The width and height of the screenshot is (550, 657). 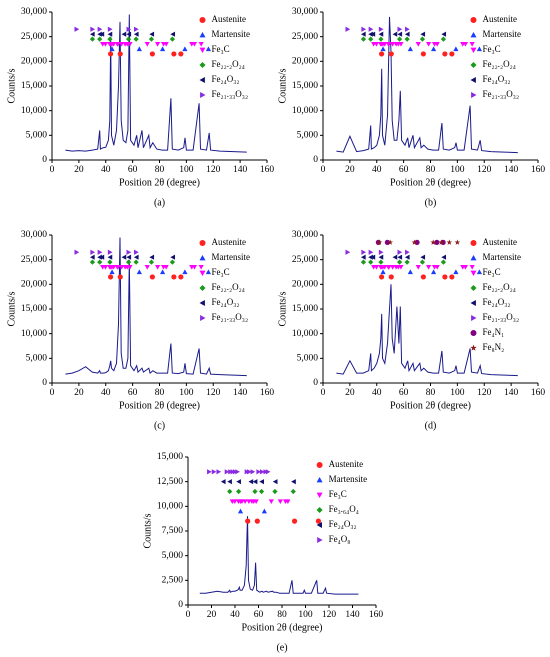 What do you see at coordinates (186, 393) in the screenshot?
I see `x-tick-label: 100` at bounding box center [186, 393].